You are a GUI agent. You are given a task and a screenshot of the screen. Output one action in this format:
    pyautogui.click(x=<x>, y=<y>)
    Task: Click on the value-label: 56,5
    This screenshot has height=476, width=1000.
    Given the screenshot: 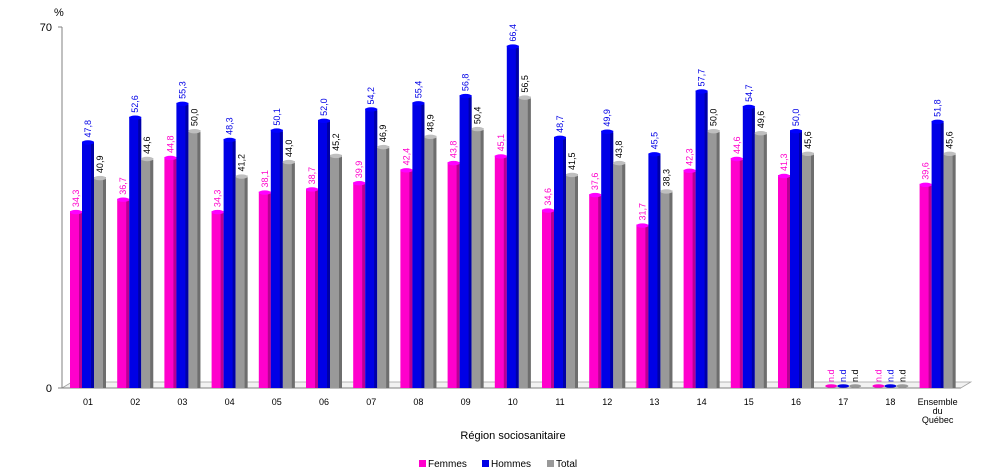 What is the action you would take?
    pyautogui.click(x=525, y=84)
    